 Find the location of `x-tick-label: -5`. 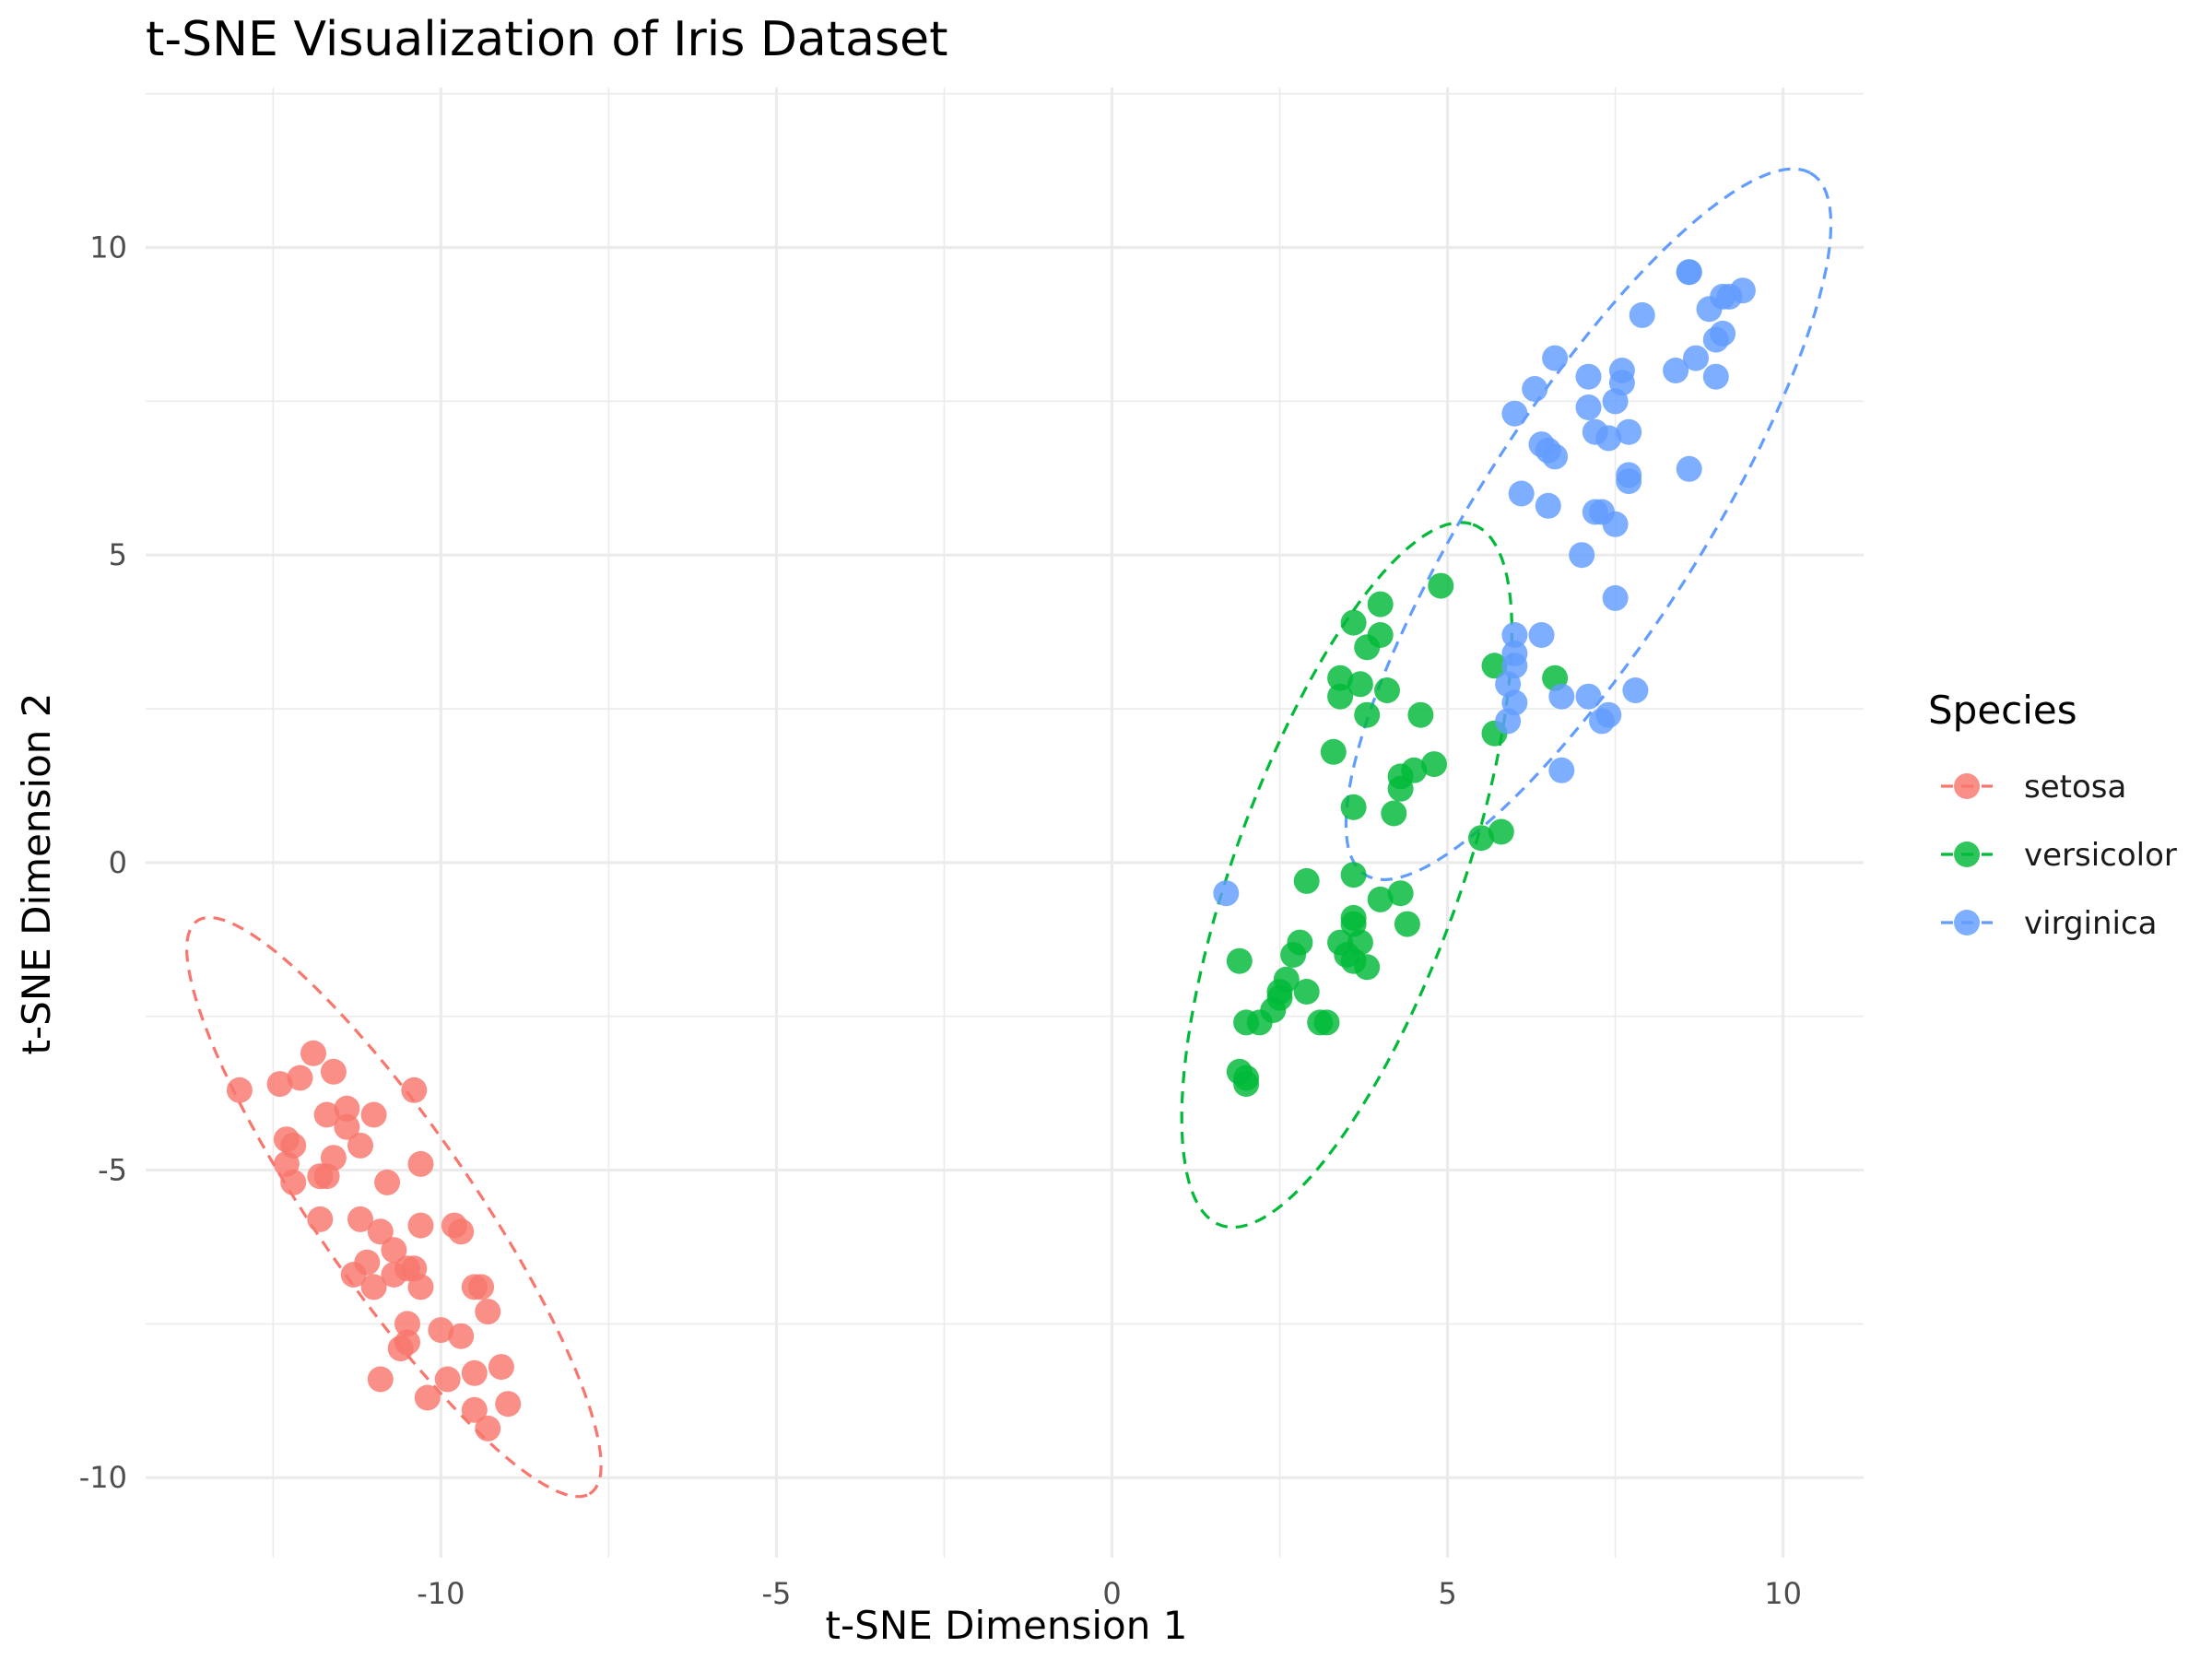

x-tick-label: -5 is located at coordinates (776, 1593).